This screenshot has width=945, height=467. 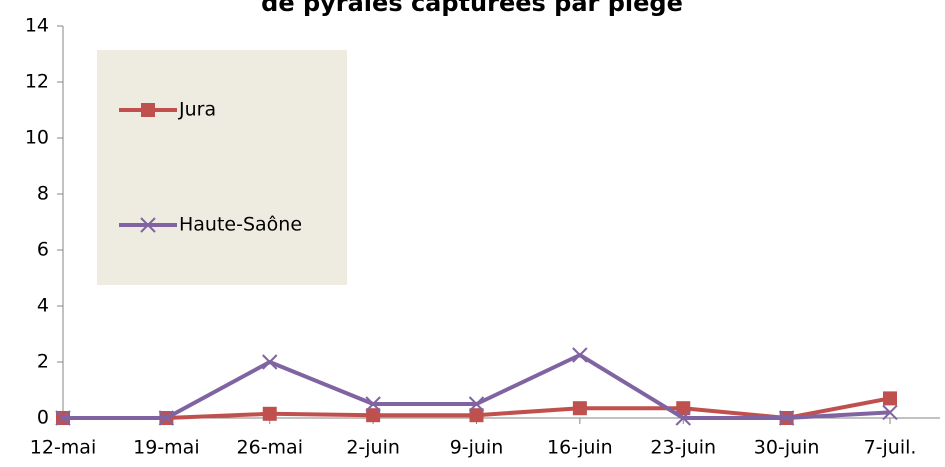 What do you see at coordinates (43, 418) in the screenshot?
I see `y-tick-label: 0` at bounding box center [43, 418].